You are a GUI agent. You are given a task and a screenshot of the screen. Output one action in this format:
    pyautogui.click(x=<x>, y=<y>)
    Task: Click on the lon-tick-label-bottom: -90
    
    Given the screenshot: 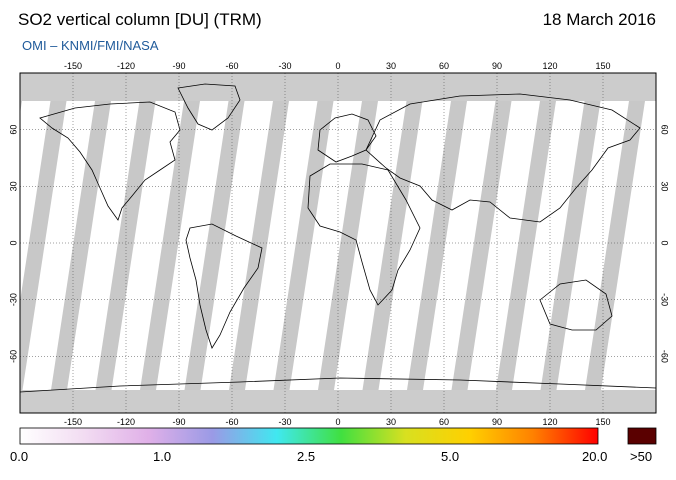 What is the action you would take?
    pyautogui.click(x=178, y=422)
    